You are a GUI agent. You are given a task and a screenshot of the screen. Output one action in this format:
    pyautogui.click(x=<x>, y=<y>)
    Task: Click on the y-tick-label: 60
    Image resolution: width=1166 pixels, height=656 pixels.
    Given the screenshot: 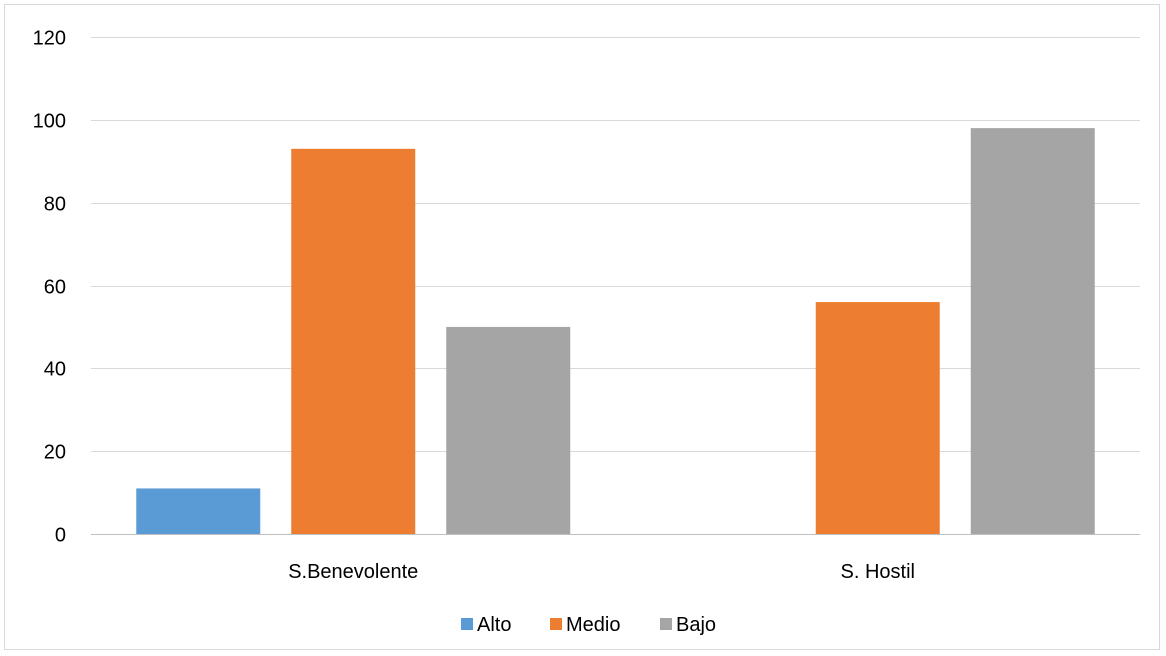 What is the action you would take?
    pyautogui.click(x=55, y=288)
    